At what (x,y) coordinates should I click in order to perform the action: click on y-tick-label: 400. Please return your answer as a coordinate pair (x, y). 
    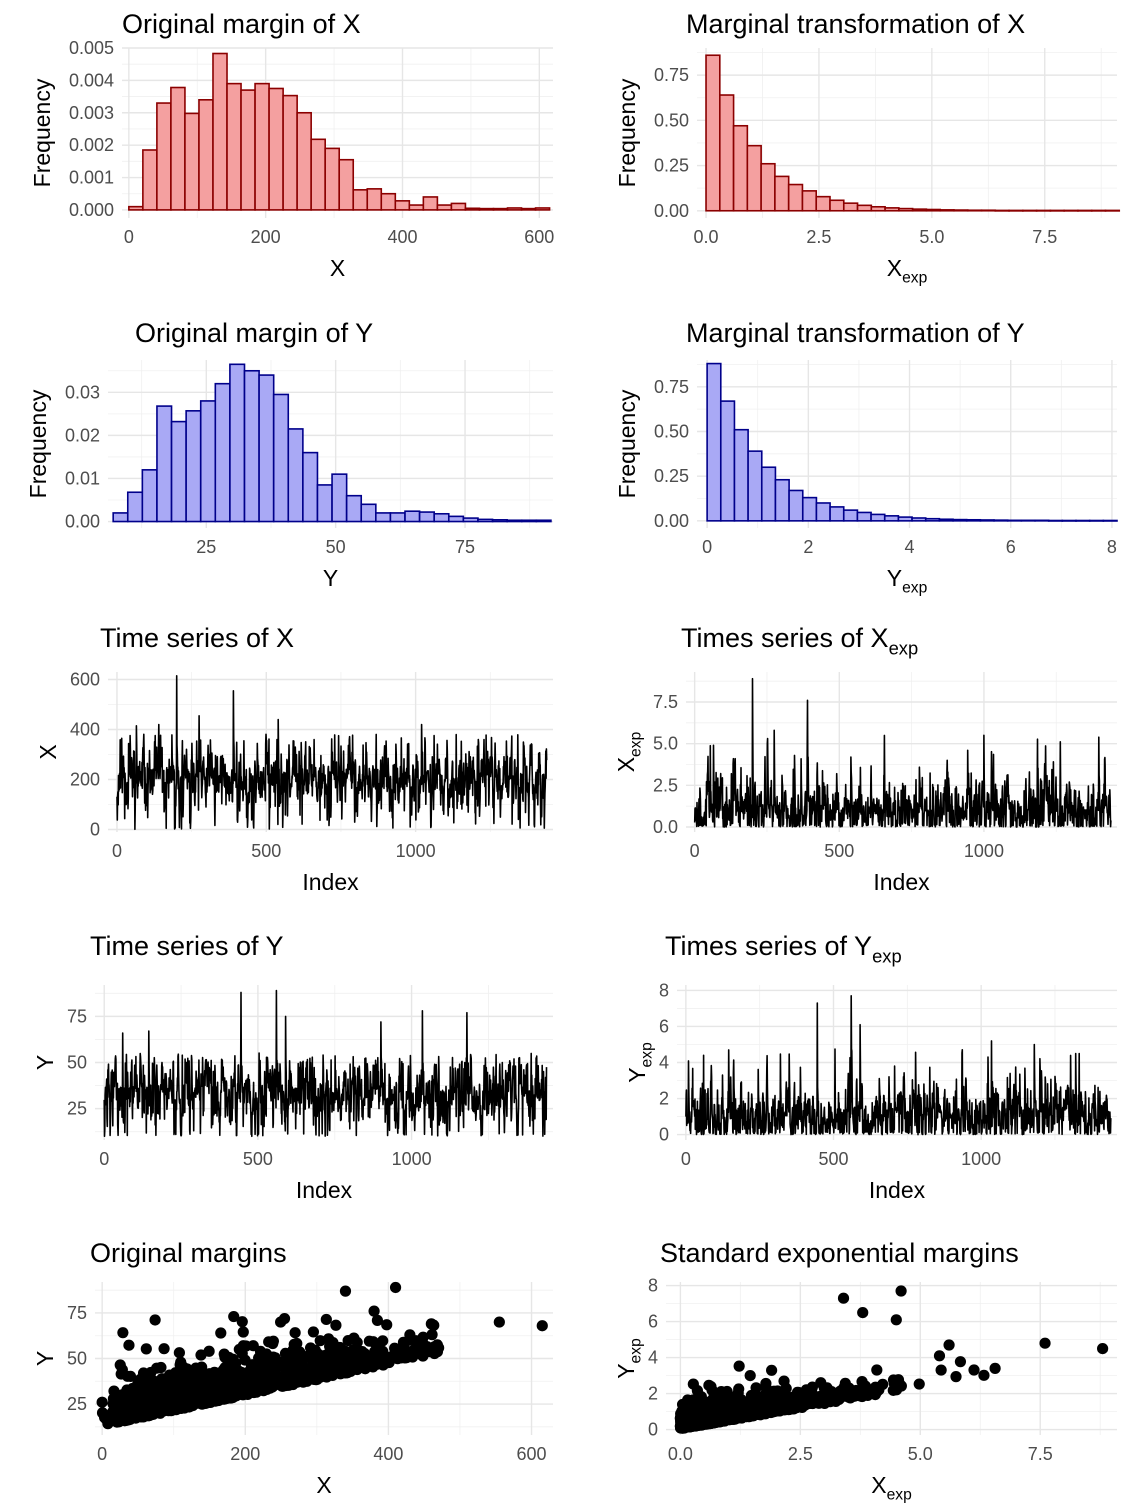
    Looking at the image, I should click on (85, 730).